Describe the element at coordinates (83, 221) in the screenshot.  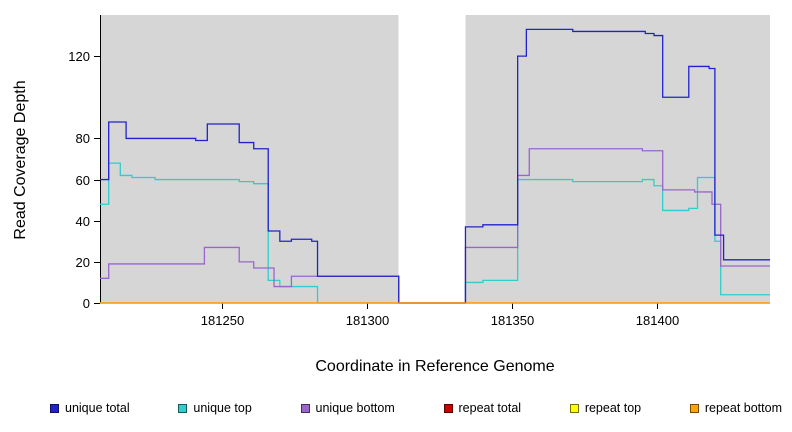
I see `y-tick-label-40: 40` at that location.